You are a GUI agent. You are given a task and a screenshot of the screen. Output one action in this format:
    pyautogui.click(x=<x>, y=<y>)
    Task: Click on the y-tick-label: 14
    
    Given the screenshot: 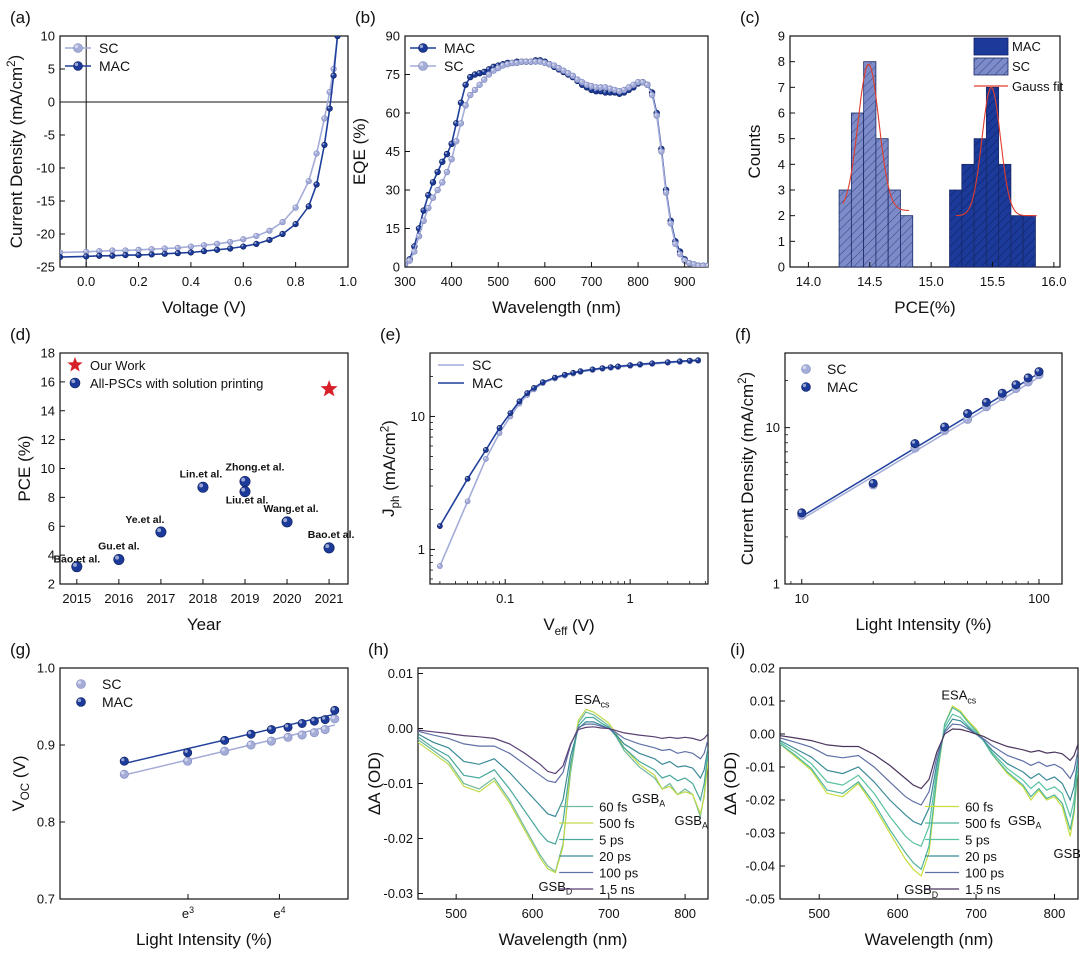 What is the action you would take?
    pyautogui.click(x=48, y=410)
    